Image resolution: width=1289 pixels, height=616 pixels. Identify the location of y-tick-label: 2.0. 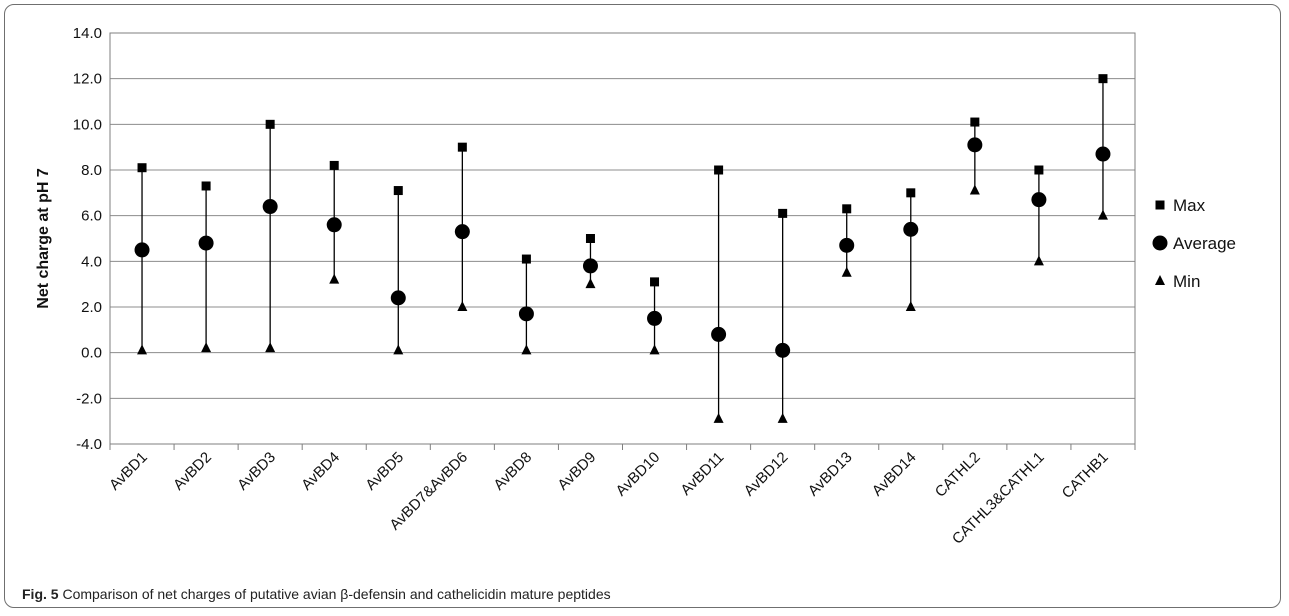
(91, 307).